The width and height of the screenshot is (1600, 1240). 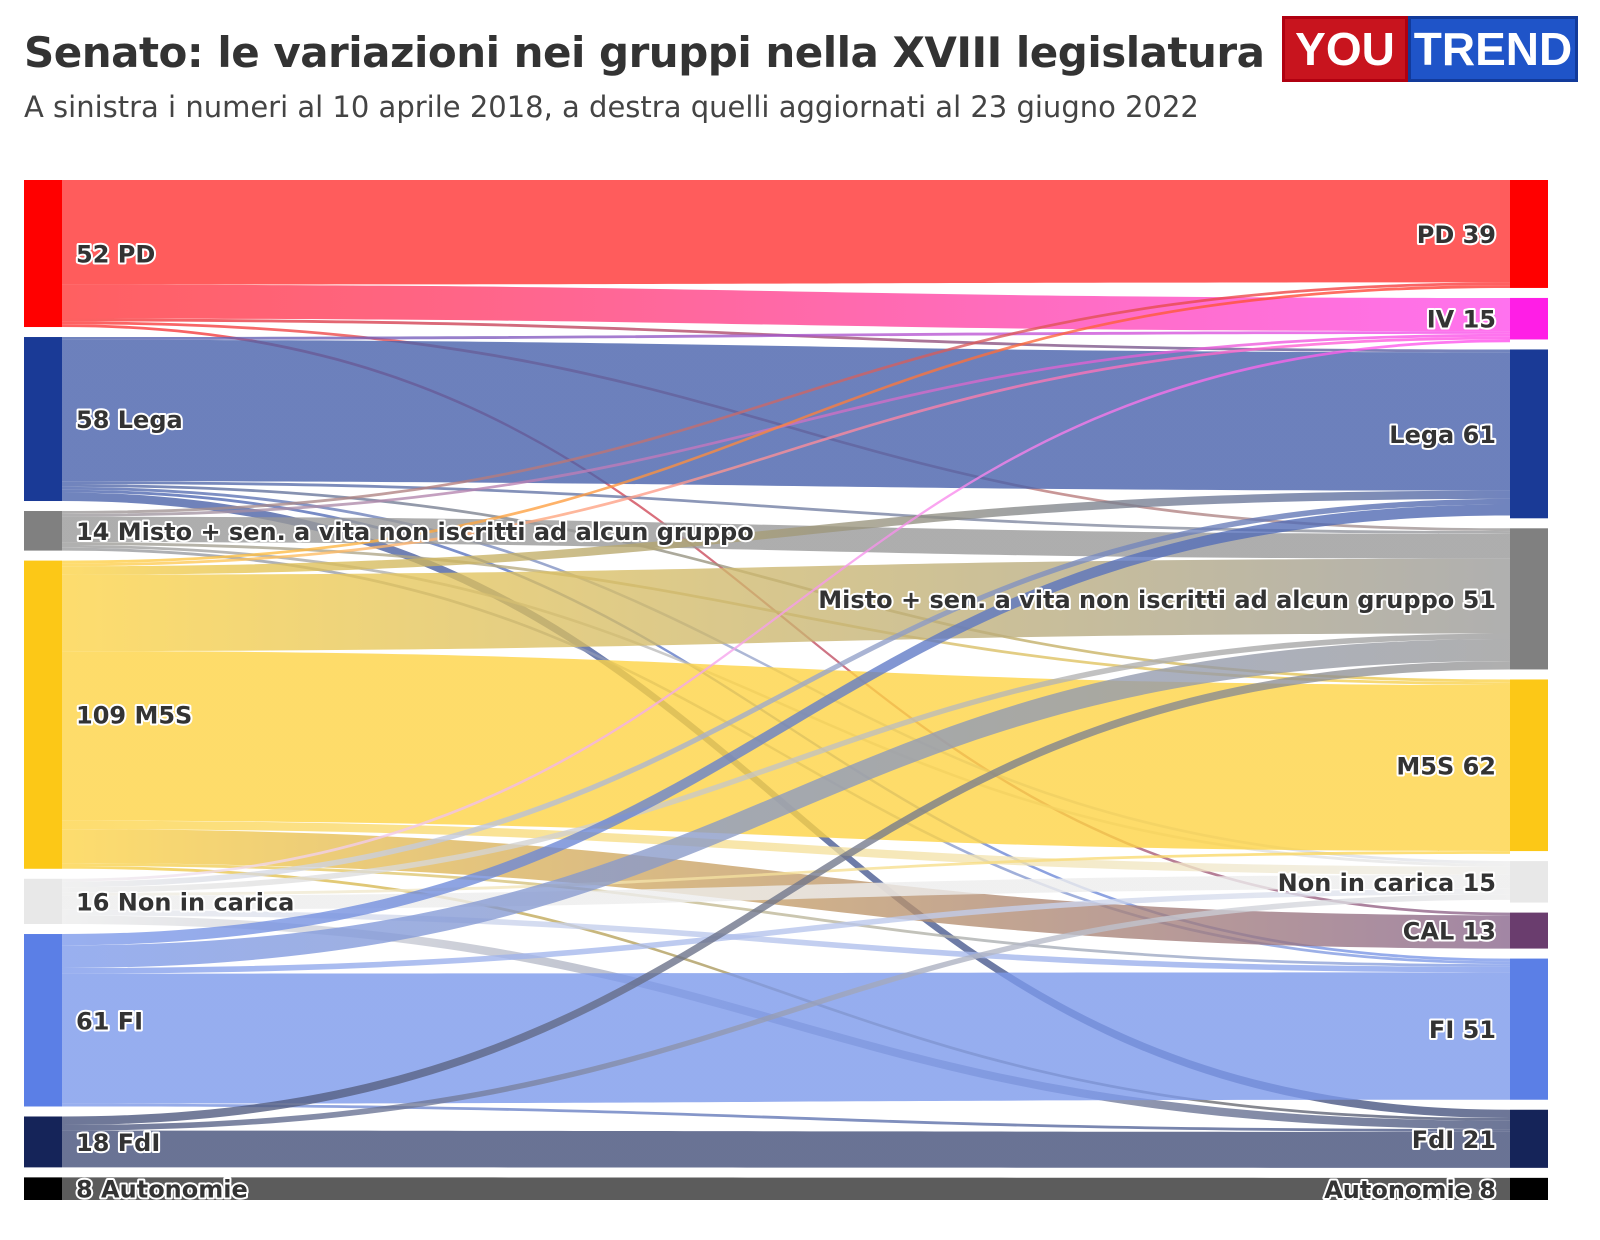 What do you see at coordinates (43, 1142) in the screenshot?
I see `left-node-FdI` at bounding box center [43, 1142].